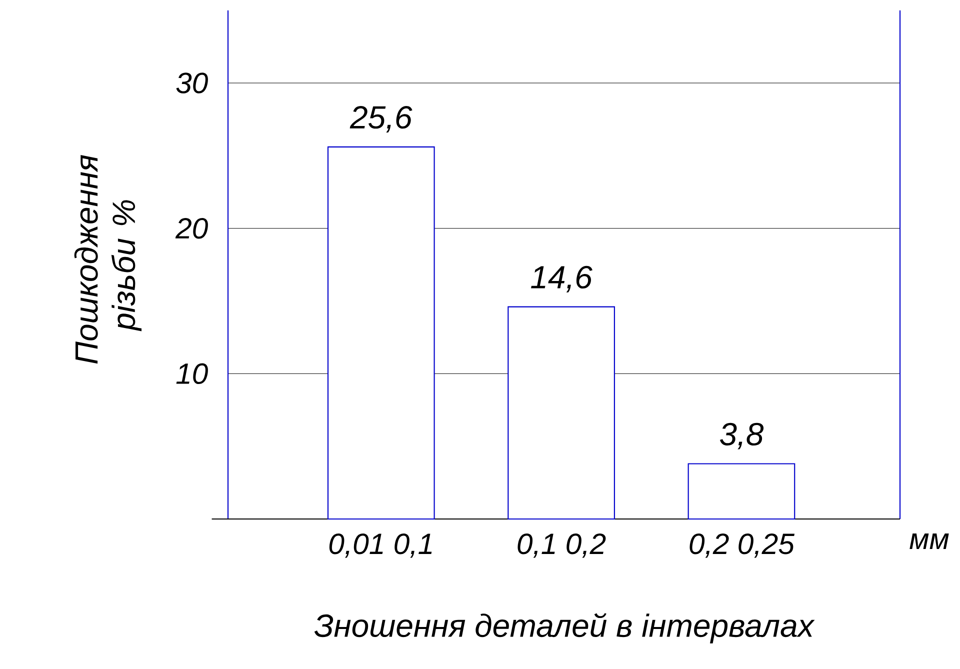  Describe the element at coordinates (561, 279) in the screenshot. I see `data-label: 14,6` at that location.